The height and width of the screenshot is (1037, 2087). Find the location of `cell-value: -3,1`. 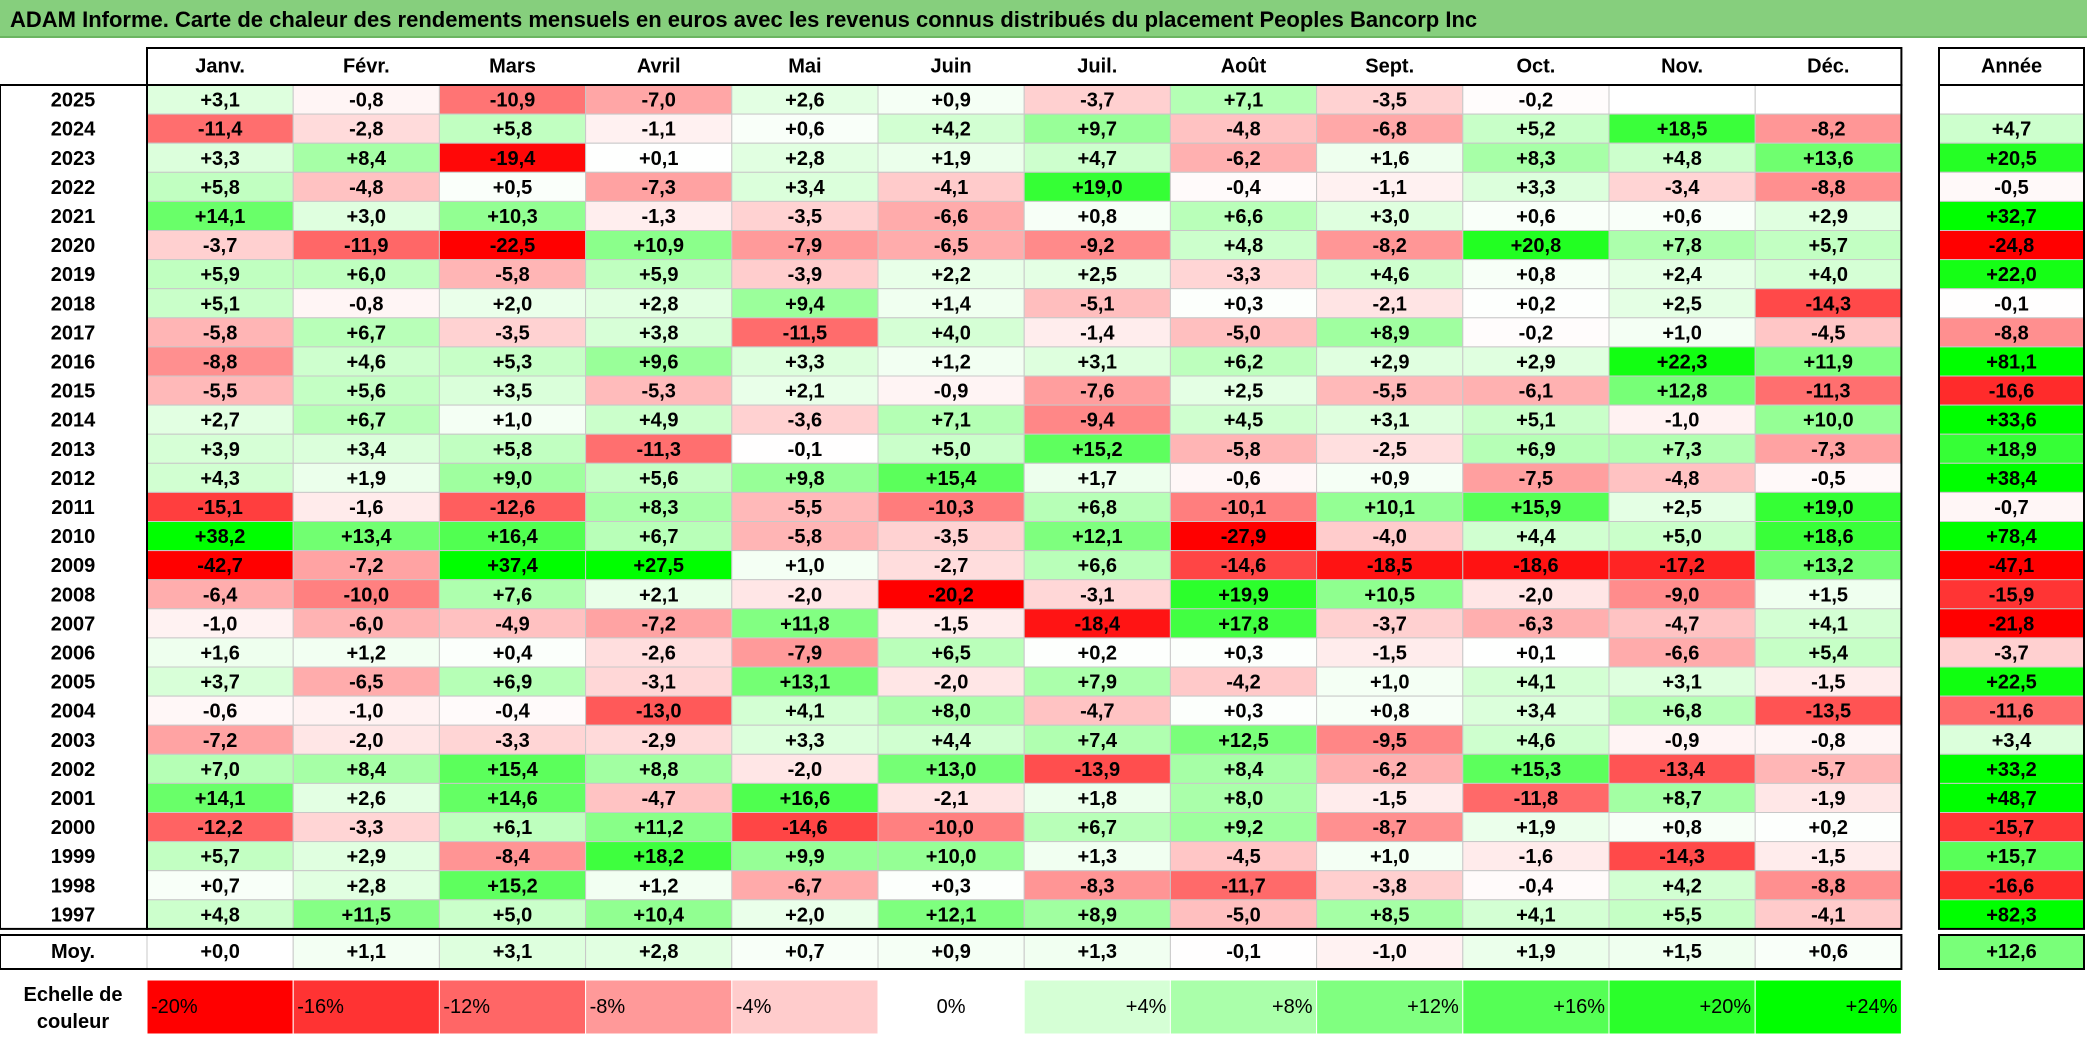

cell-value: -3,1 is located at coordinates (1097, 595).